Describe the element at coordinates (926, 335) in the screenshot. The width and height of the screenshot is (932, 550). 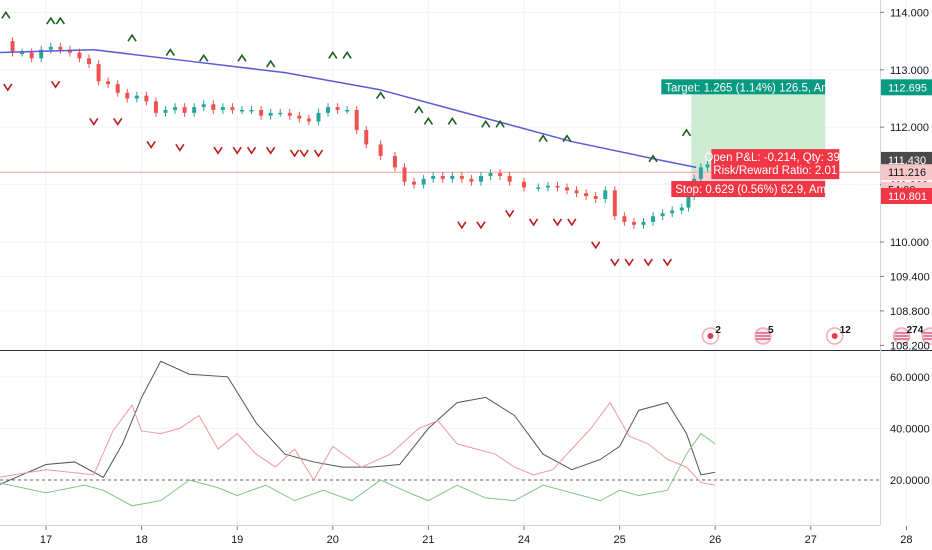
I see `event-marker: 22` at that location.